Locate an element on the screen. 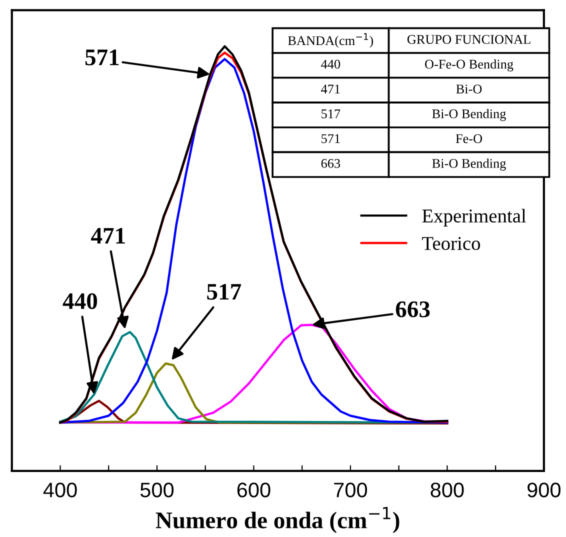 The image size is (566, 537). x-tick-label: 700 is located at coordinates (351, 490).